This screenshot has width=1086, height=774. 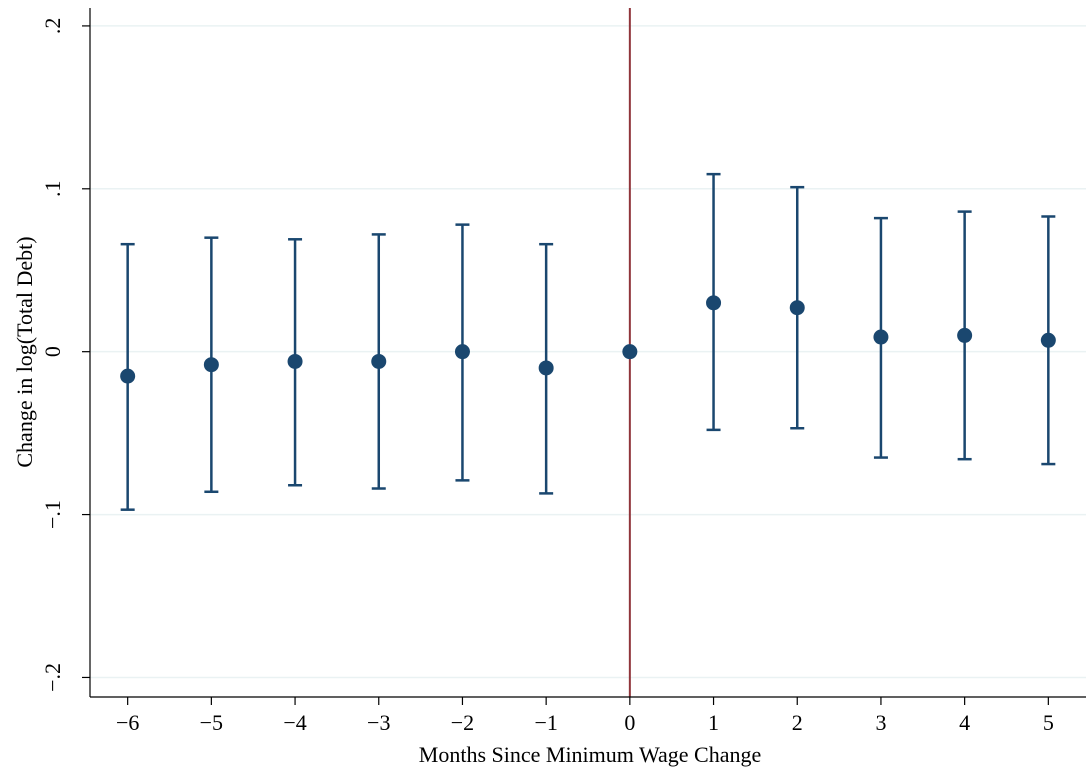 I want to click on x-tick-label: 2, so click(x=797, y=722).